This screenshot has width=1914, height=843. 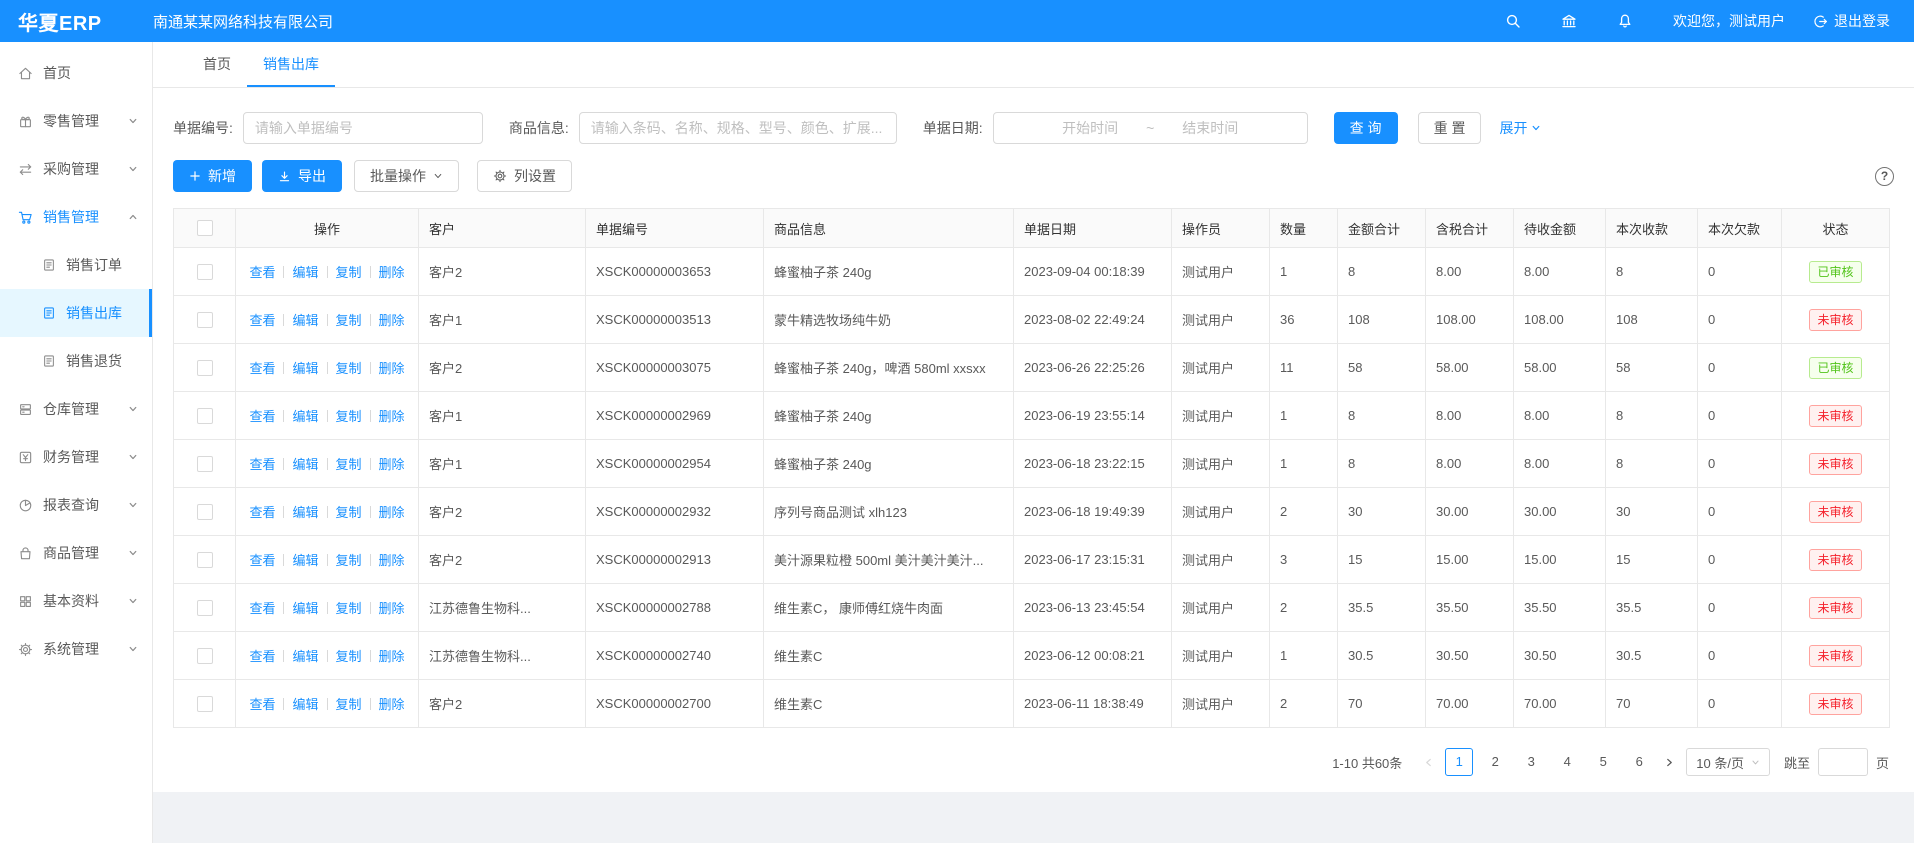 What do you see at coordinates (1365, 128) in the screenshot?
I see `search-button: 查 询` at bounding box center [1365, 128].